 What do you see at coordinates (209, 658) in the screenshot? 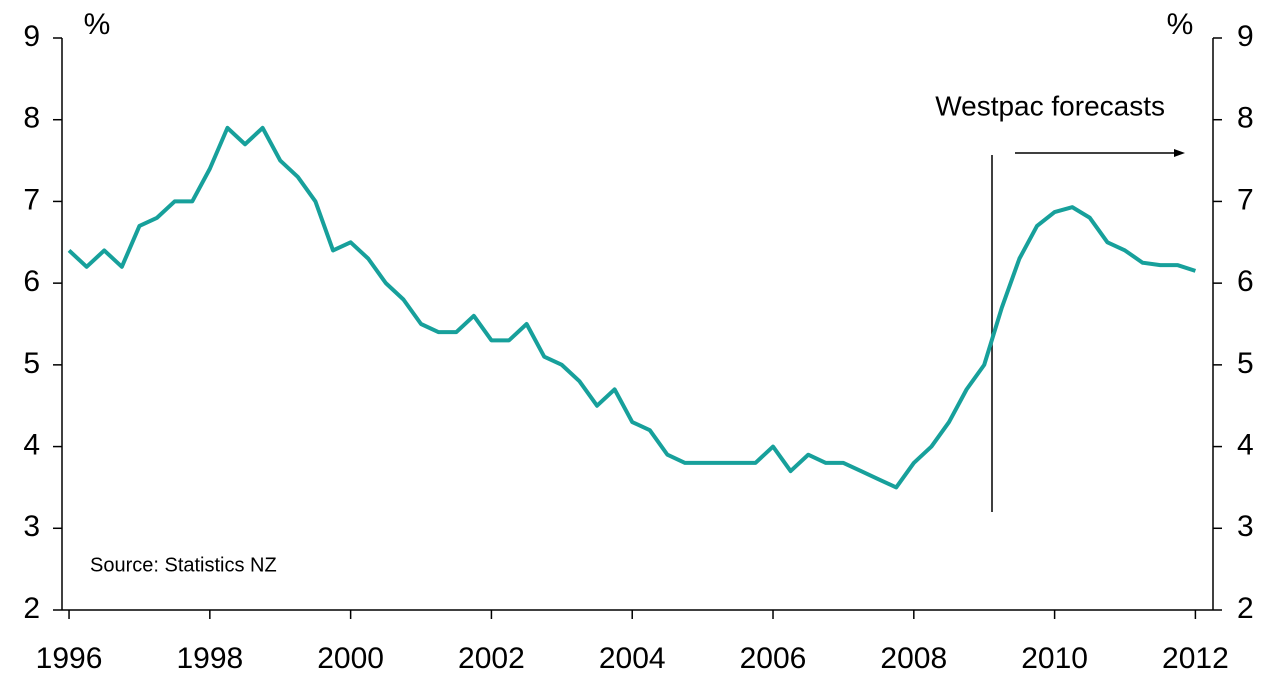
I see `x-tick-label: 1998` at bounding box center [209, 658].